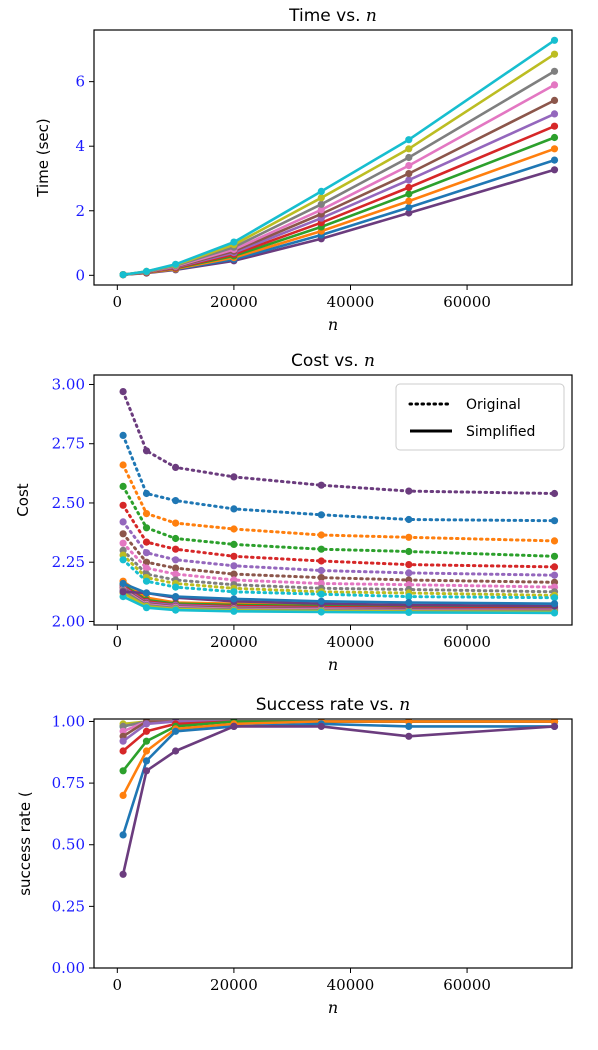 Image resolution: width=598 pixels, height=1050 pixels. What do you see at coordinates (321, 515) in the screenshot?
I see `data-point-s2-p5` at bounding box center [321, 515].